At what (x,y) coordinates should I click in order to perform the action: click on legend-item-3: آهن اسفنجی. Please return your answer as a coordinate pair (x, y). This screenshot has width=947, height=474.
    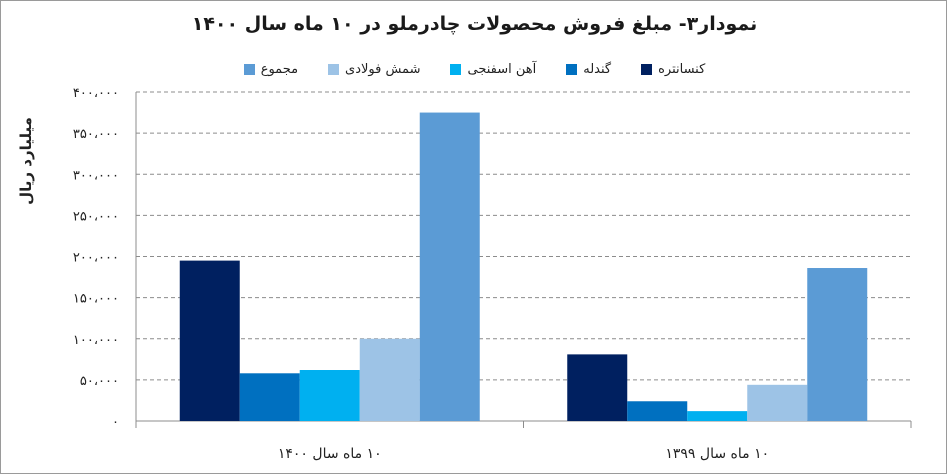
    Looking at the image, I should click on (493, 69).